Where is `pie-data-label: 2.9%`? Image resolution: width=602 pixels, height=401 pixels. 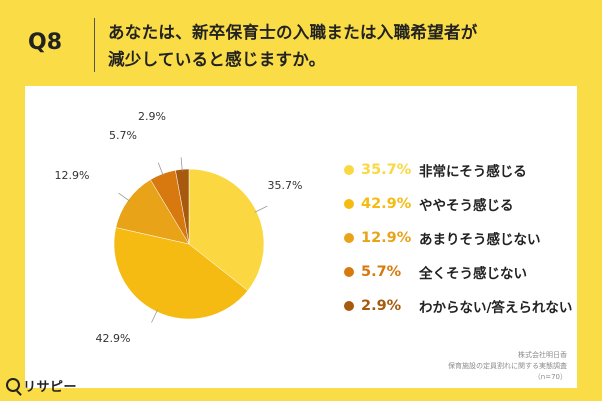 pie-data-label: 2.9% is located at coordinates (152, 116).